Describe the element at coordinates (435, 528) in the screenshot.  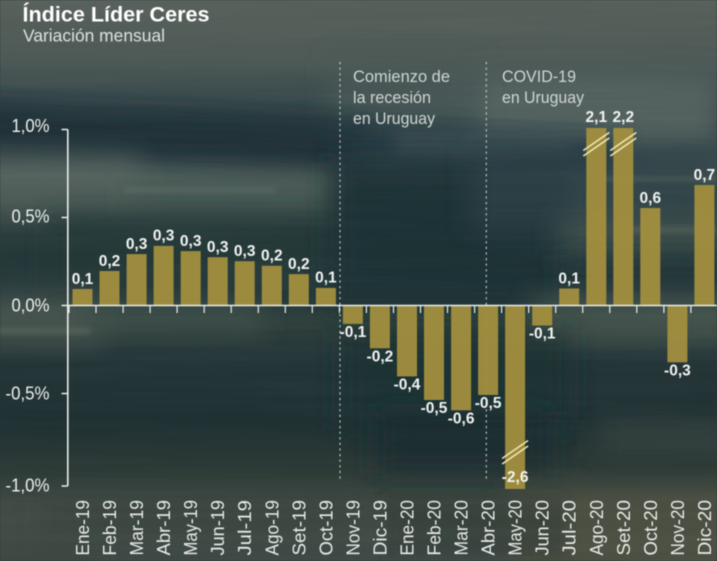
I see `svg-text: Feb-20` at that location.